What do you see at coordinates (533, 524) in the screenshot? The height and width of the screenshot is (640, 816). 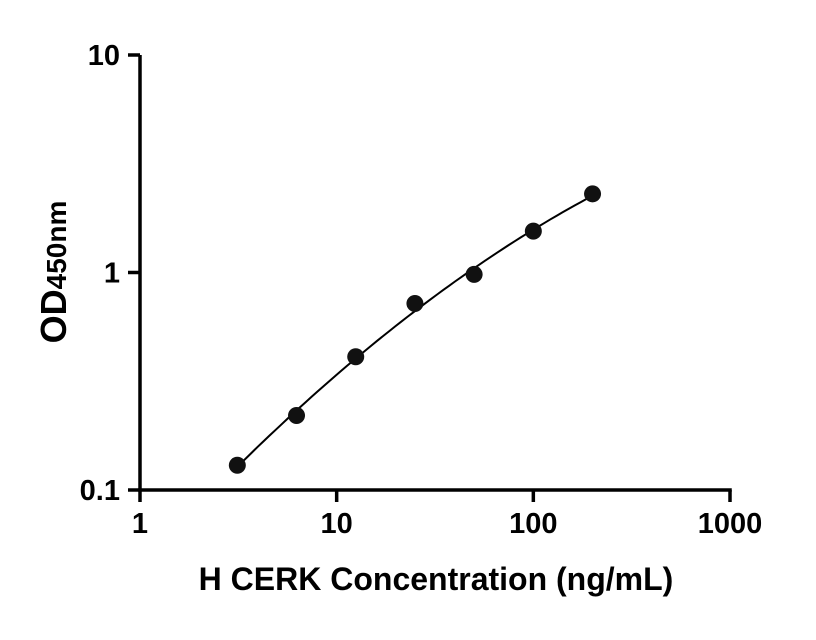 I see `x-tick-label: 100` at bounding box center [533, 524].